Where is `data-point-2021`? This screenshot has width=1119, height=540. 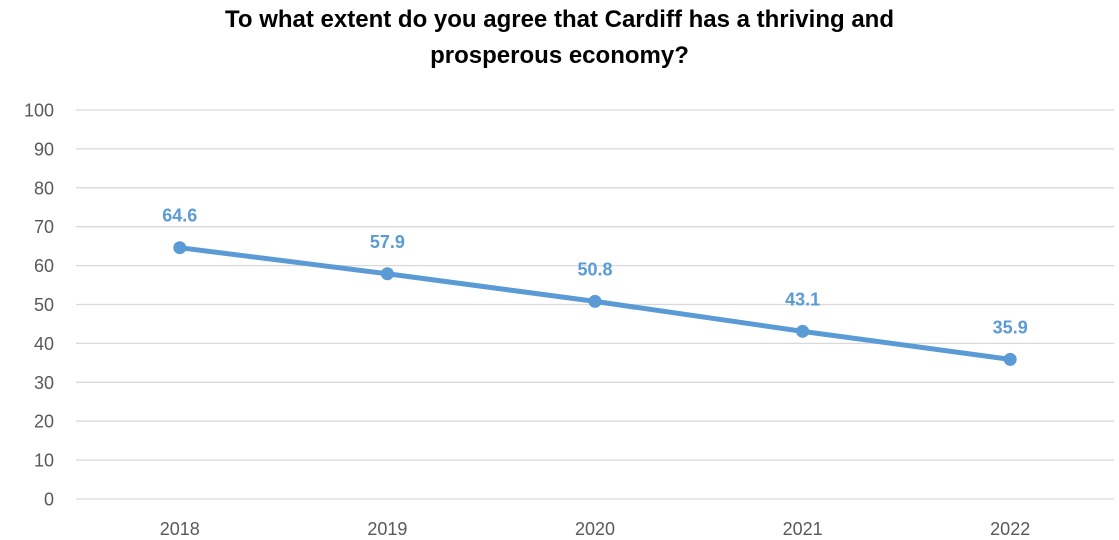 data-point-2021 is located at coordinates (803, 331).